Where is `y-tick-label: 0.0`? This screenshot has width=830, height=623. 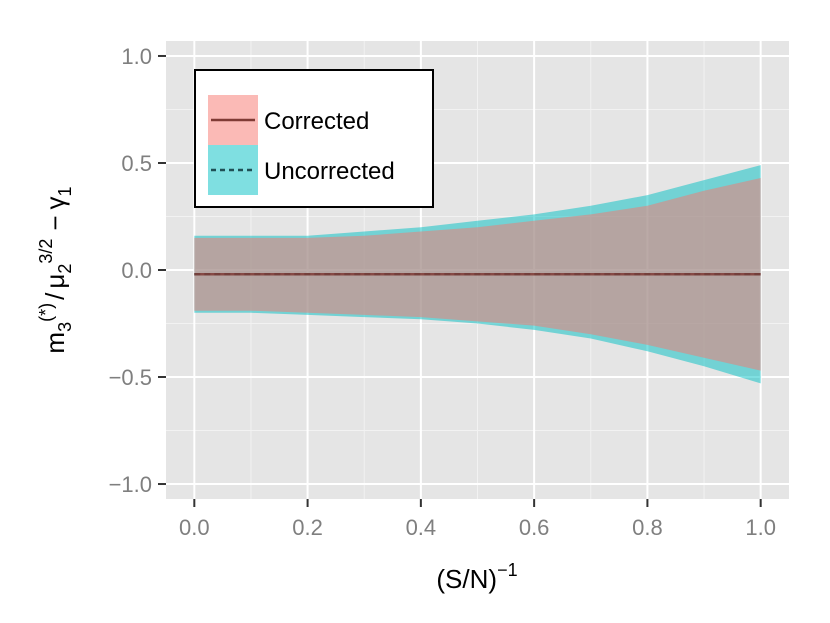 y-tick-label: 0.0 is located at coordinates (136, 270).